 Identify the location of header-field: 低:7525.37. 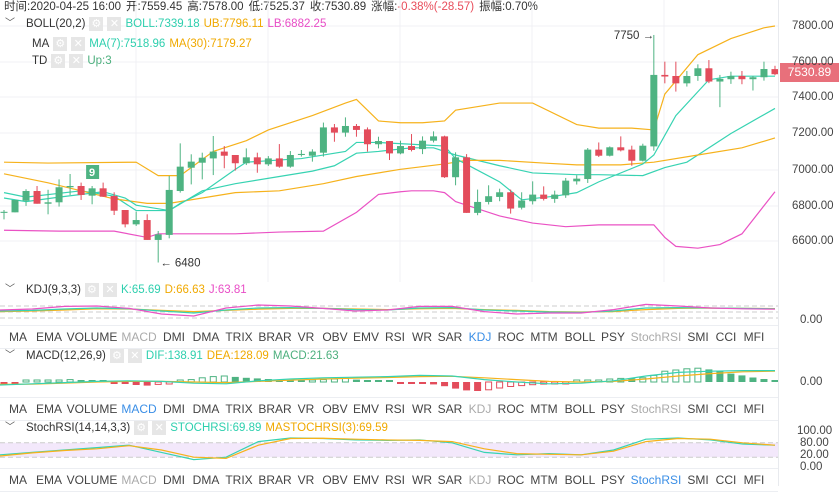
(277, 7).